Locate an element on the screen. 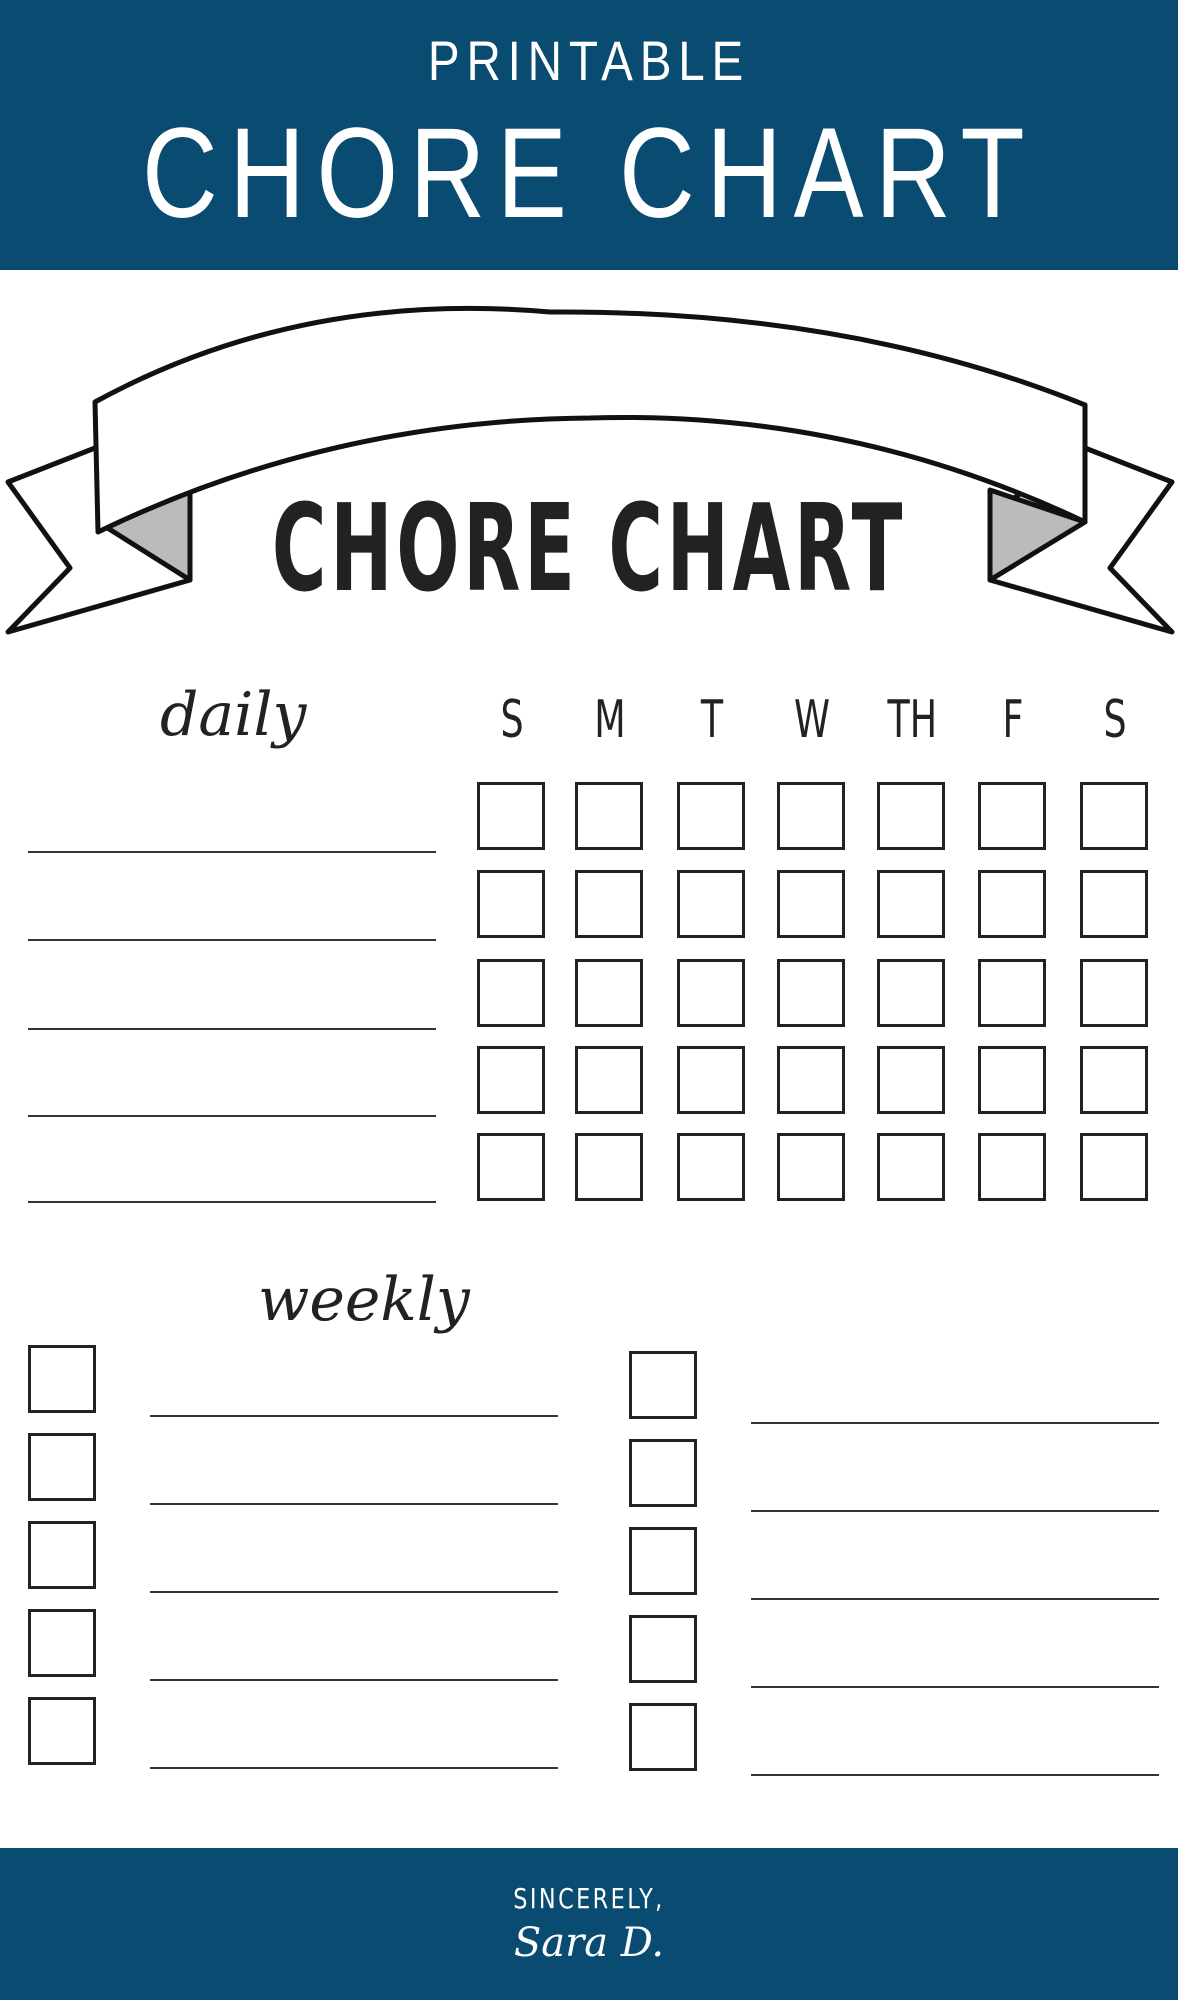  header-pretitle: PRINTABLE is located at coordinates (589, 60).